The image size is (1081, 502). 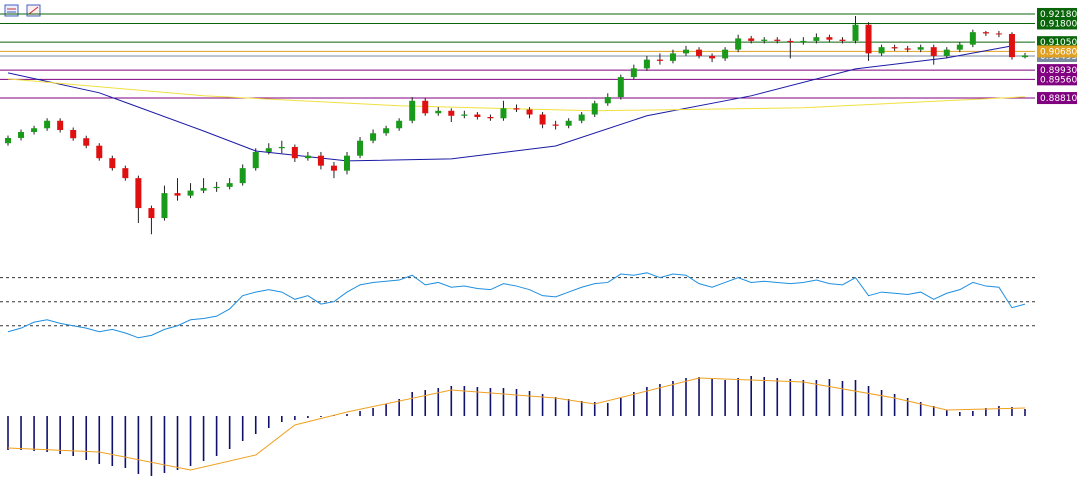 I want to click on toolbar-icons, so click(x=22, y=10).